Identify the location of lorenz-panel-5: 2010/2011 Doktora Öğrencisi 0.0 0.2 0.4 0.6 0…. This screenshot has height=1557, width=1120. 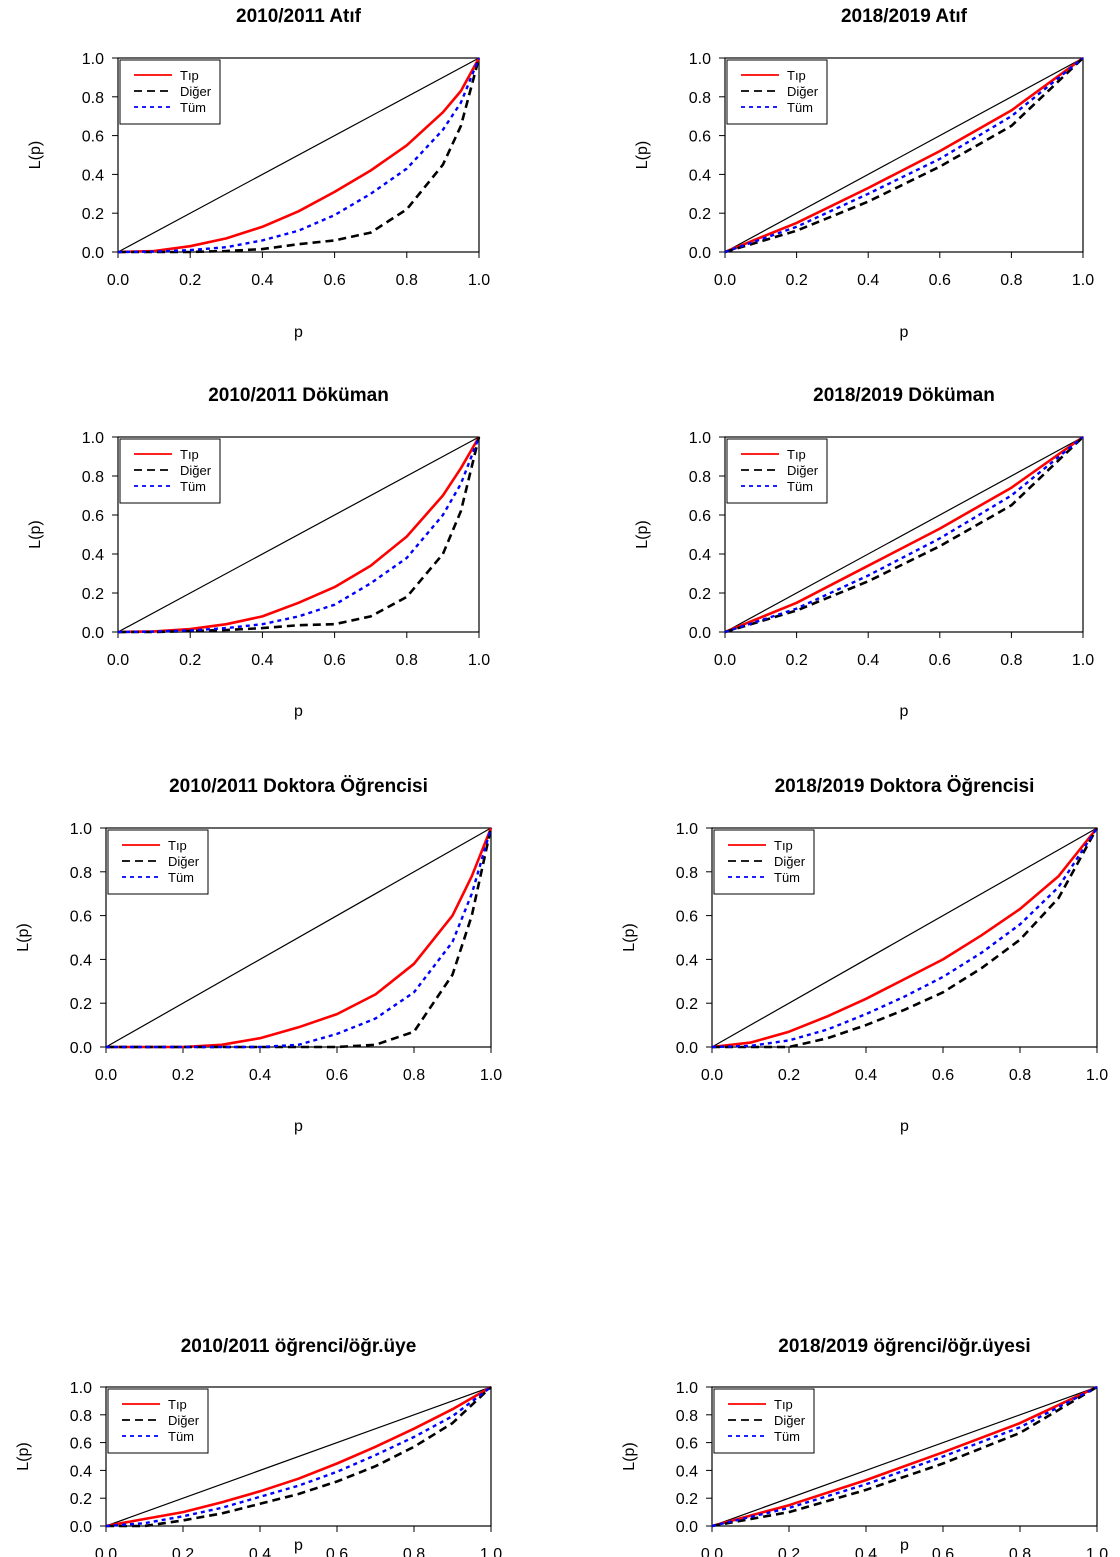
(258, 955).